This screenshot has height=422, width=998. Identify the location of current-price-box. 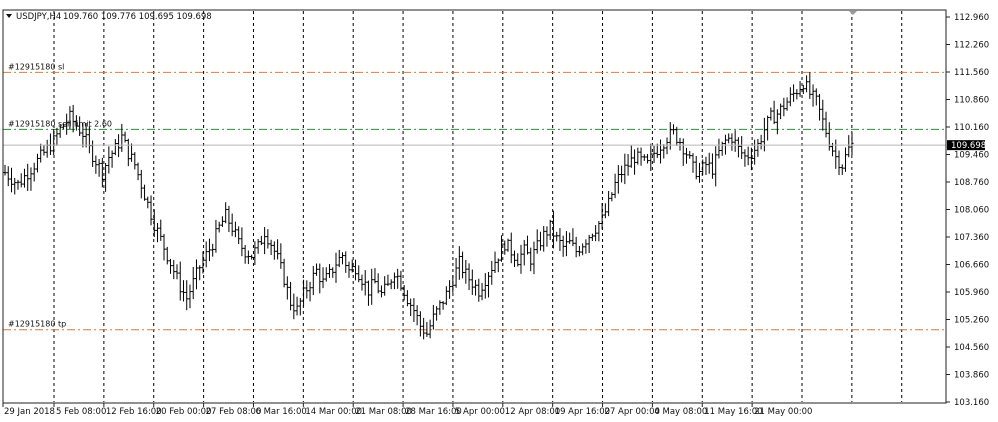
(966, 145).